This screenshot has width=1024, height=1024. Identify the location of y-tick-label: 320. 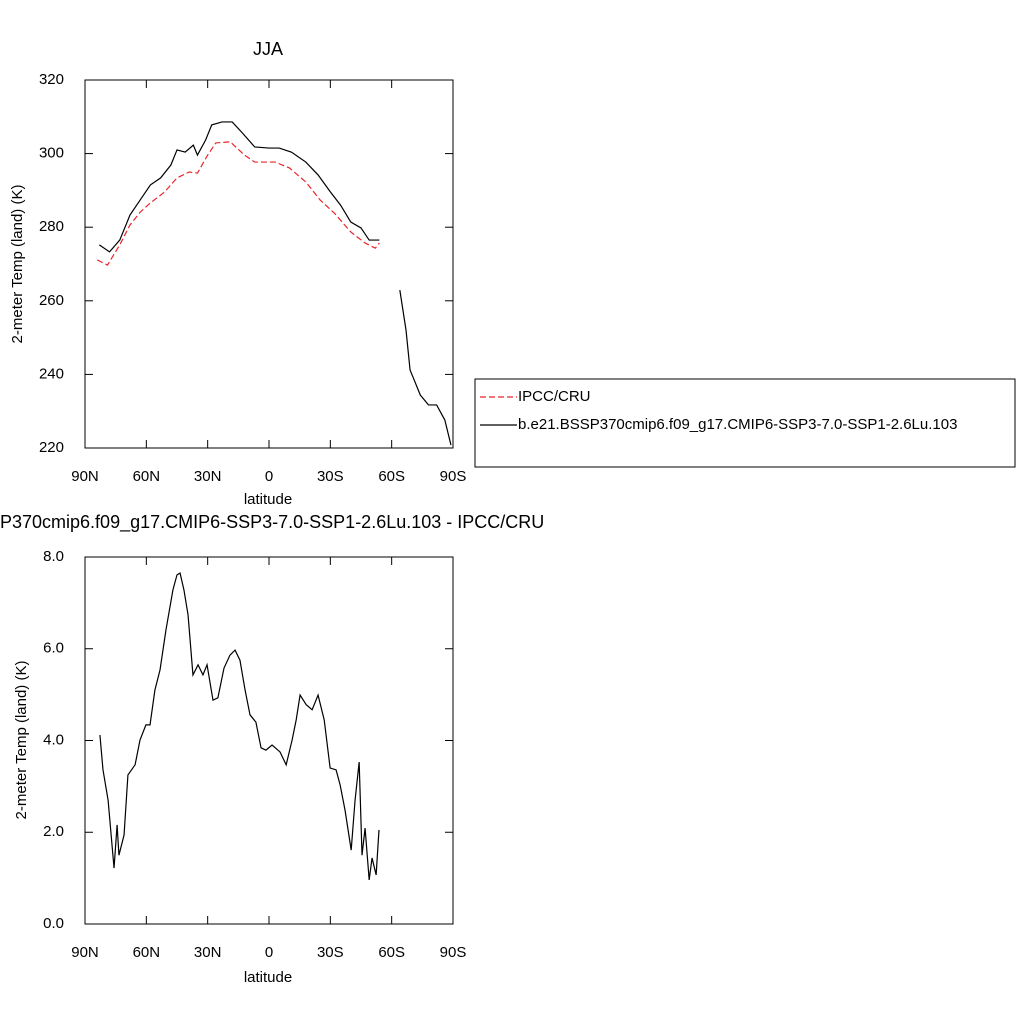
(51, 79).